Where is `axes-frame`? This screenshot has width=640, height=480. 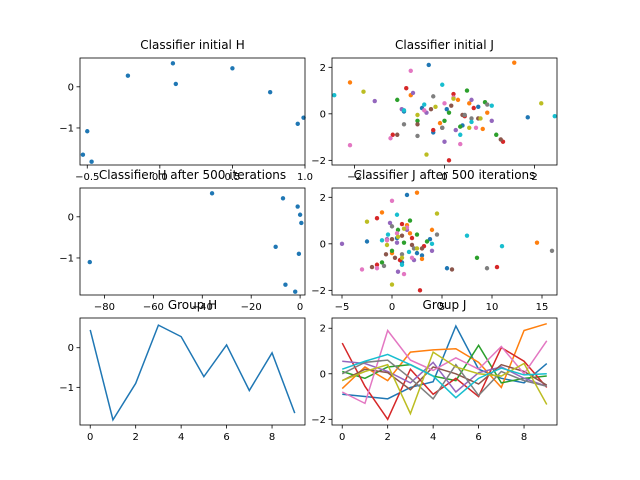
axes-frame is located at coordinates (192, 371).